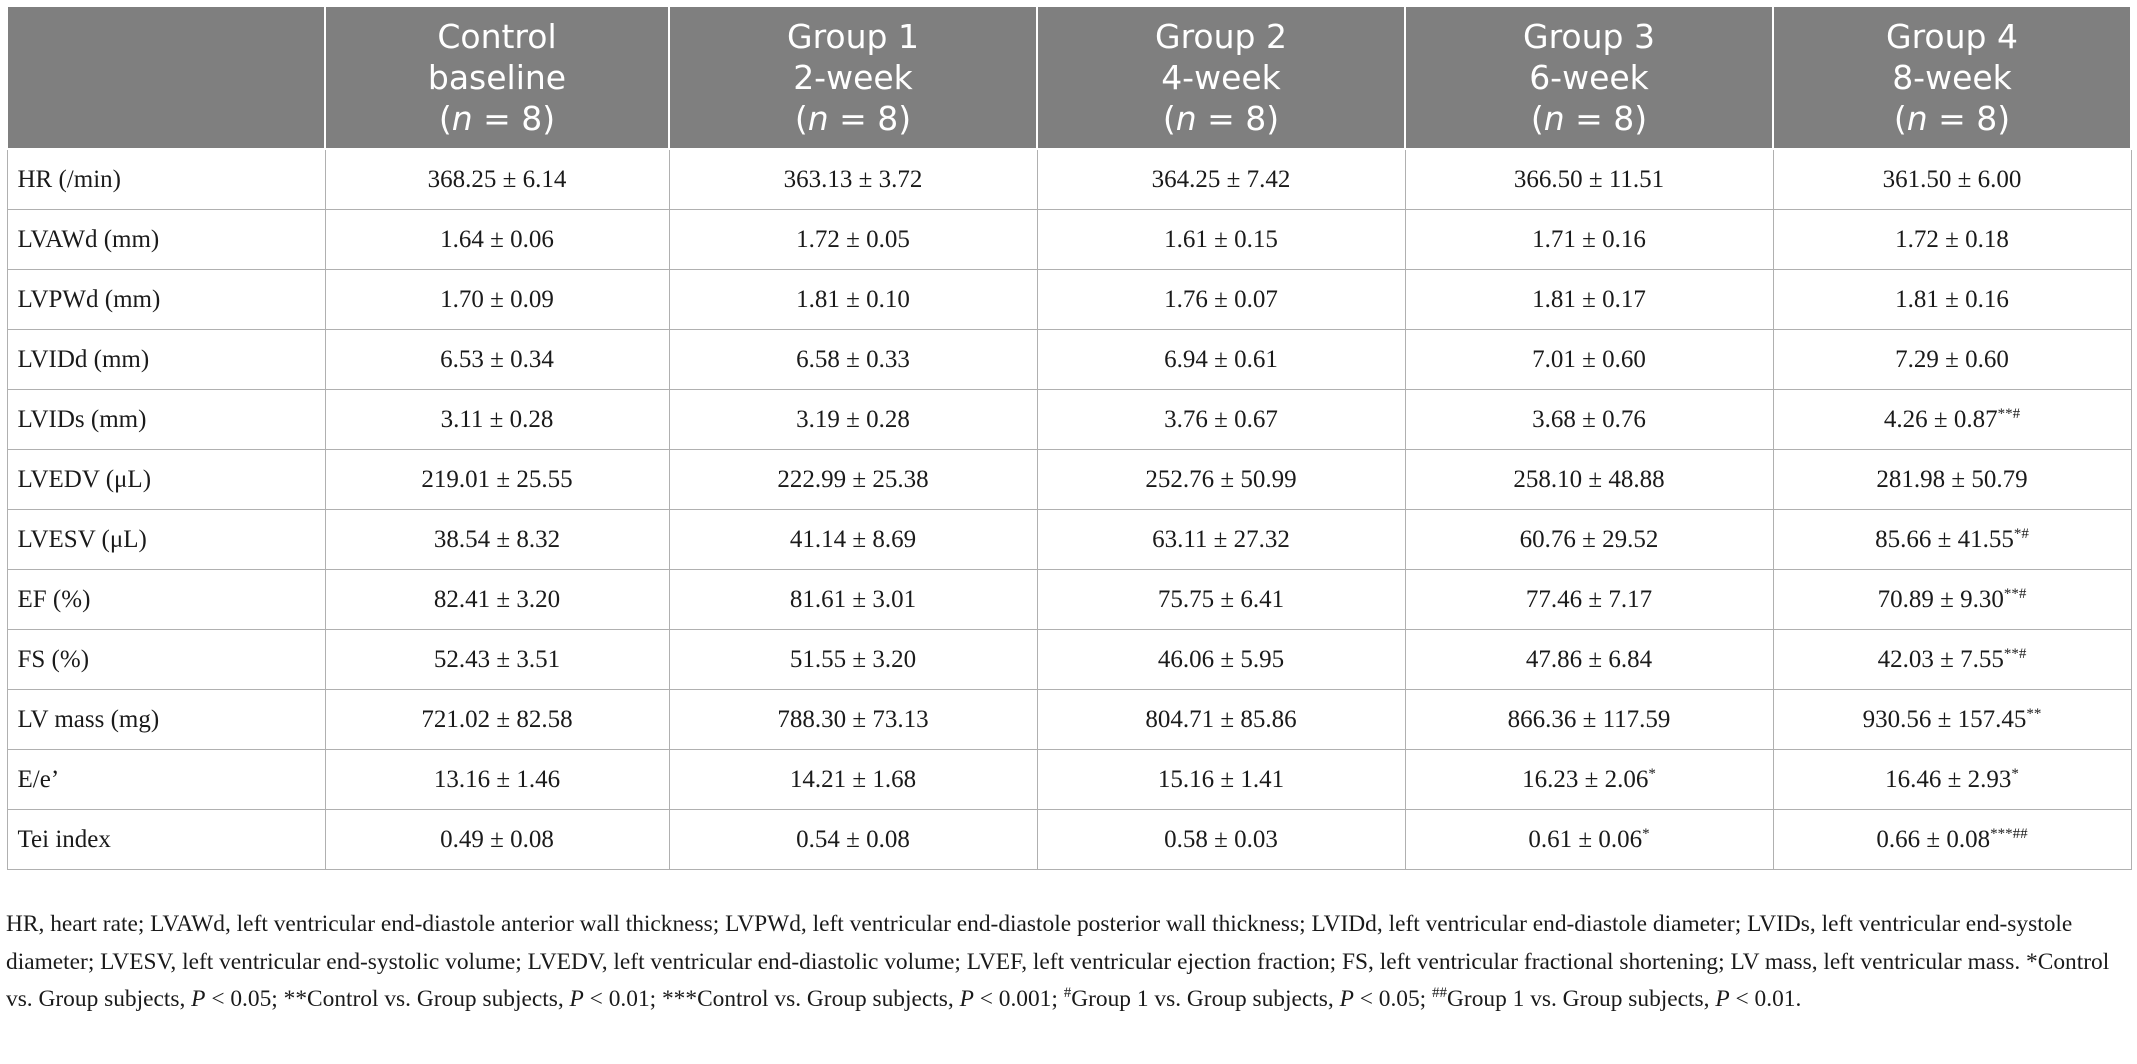 The height and width of the screenshot is (1064, 2137). I want to click on table-cell: 41.14 ± 8.69, so click(853, 539).